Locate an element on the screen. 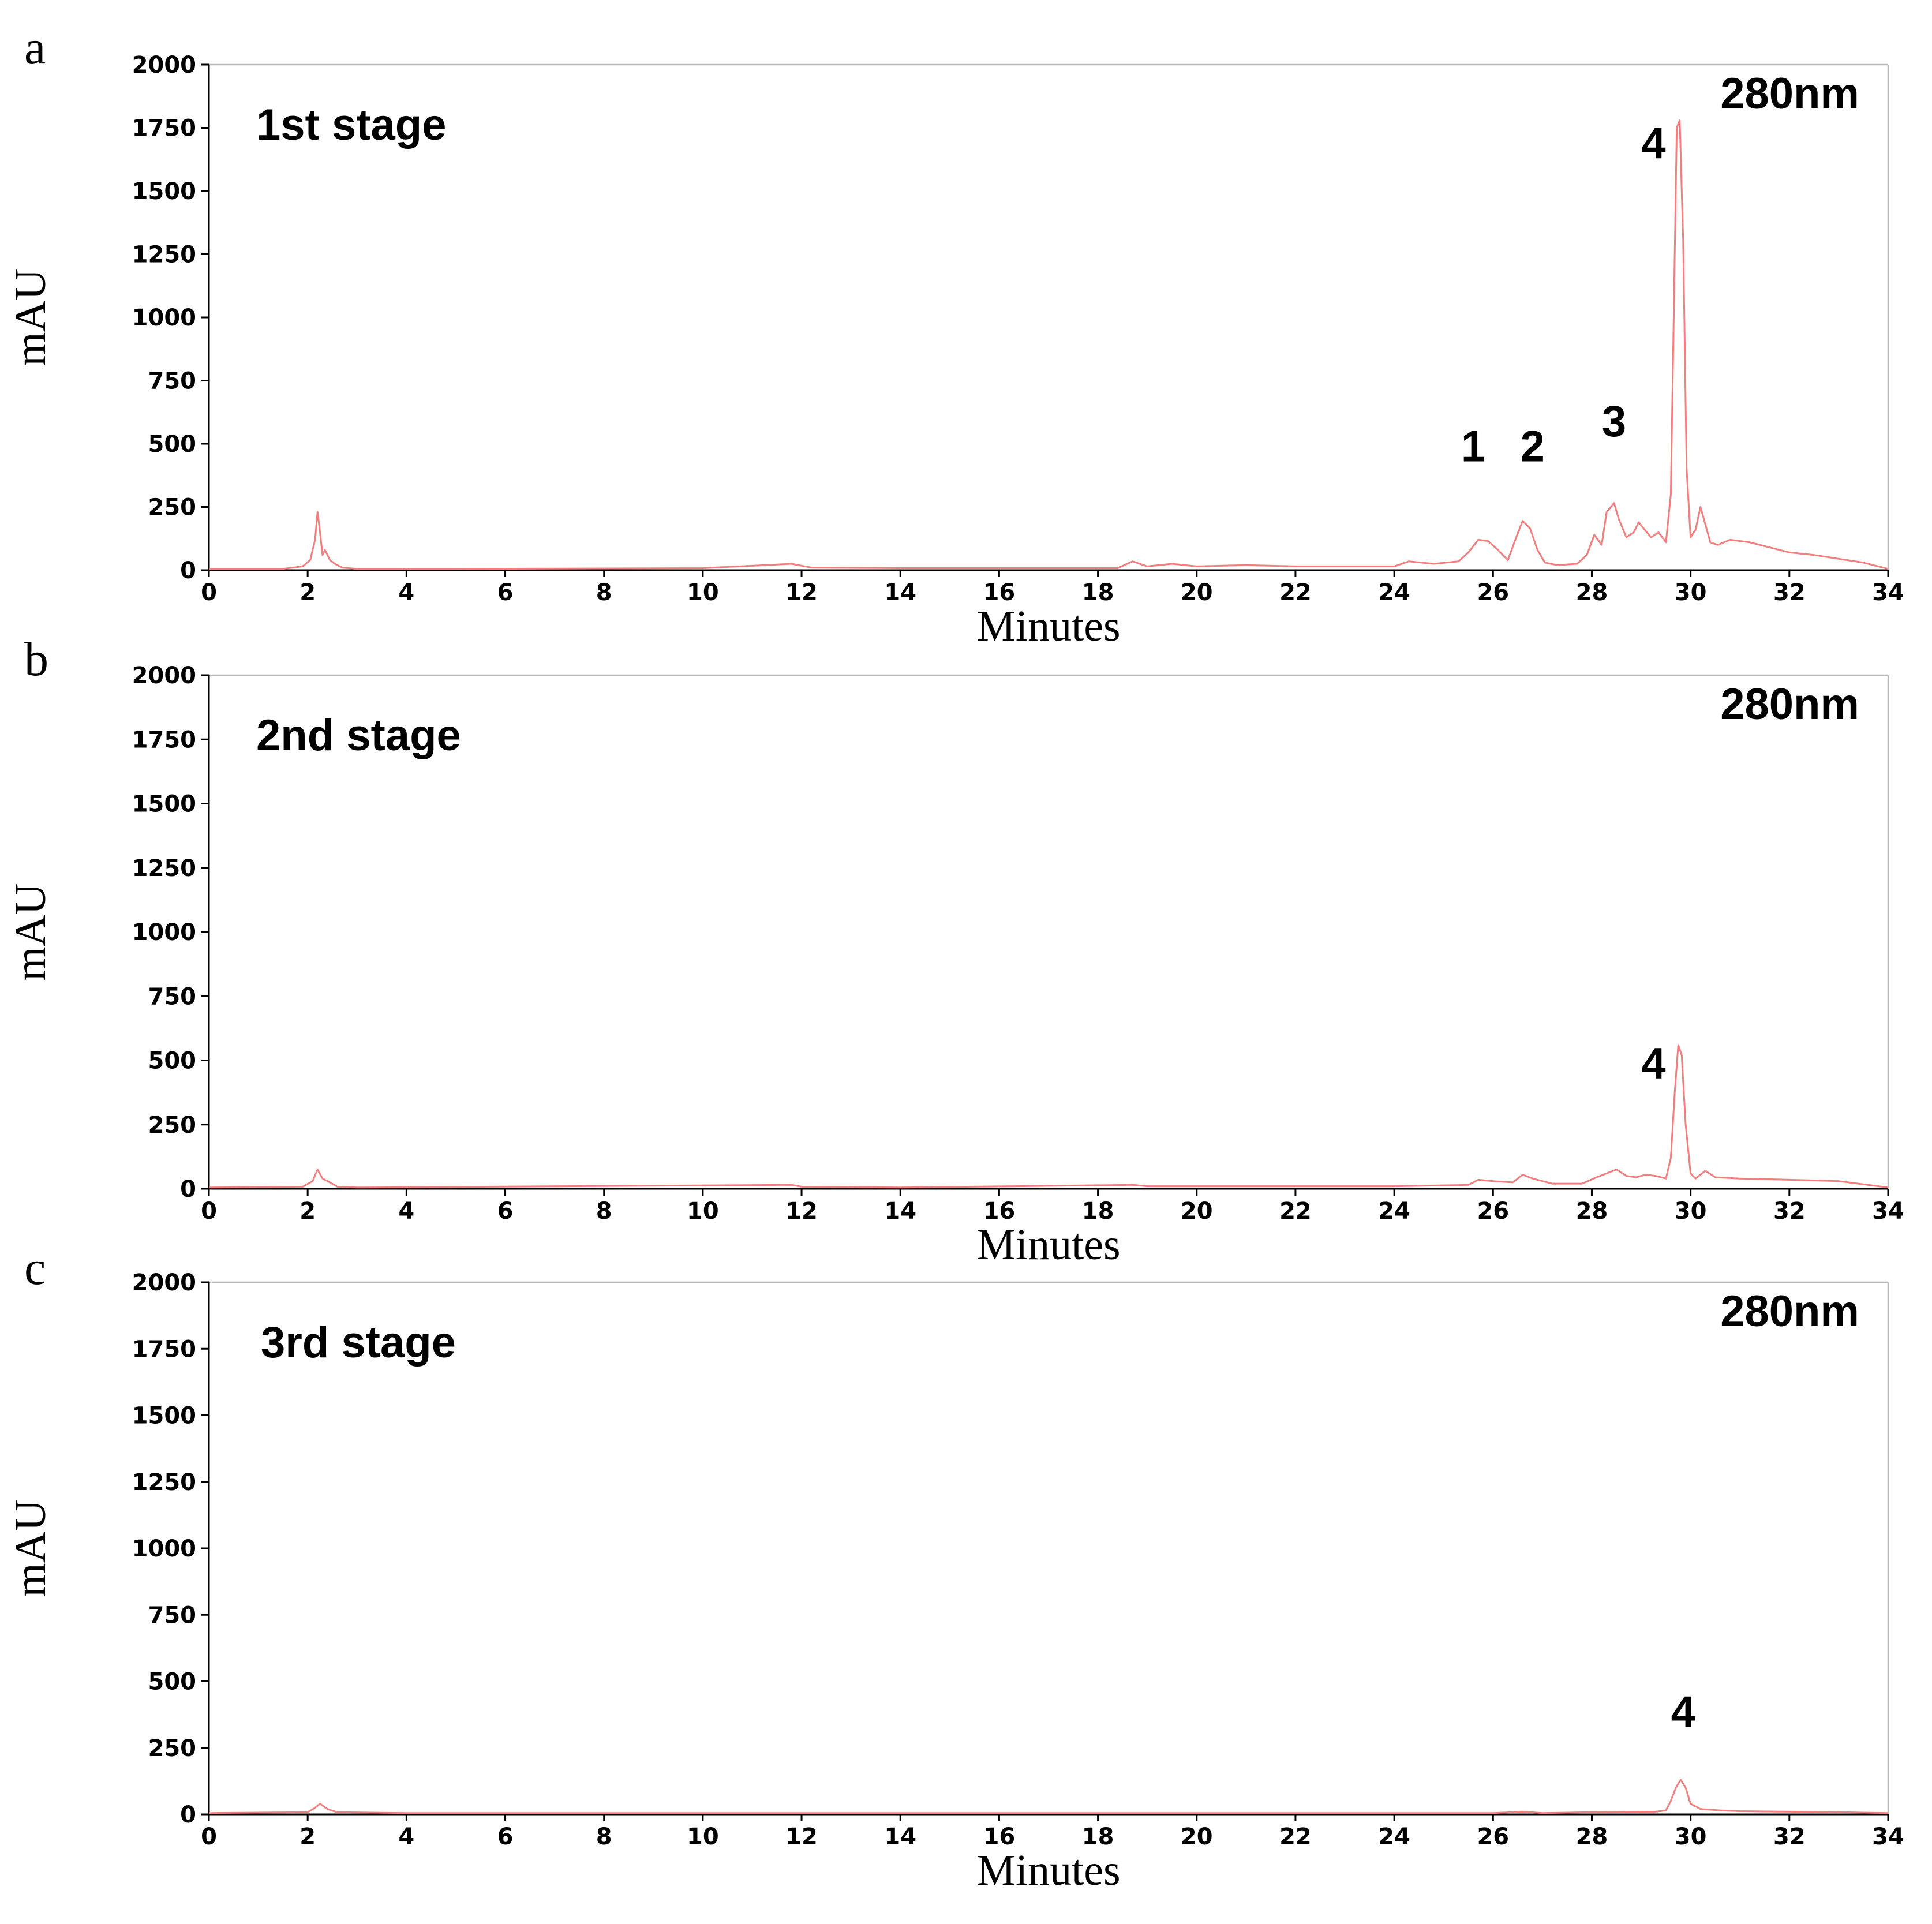 The height and width of the screenshot is (1924, 1932). peak-label: 2 is located at coordinates (1533, 446).